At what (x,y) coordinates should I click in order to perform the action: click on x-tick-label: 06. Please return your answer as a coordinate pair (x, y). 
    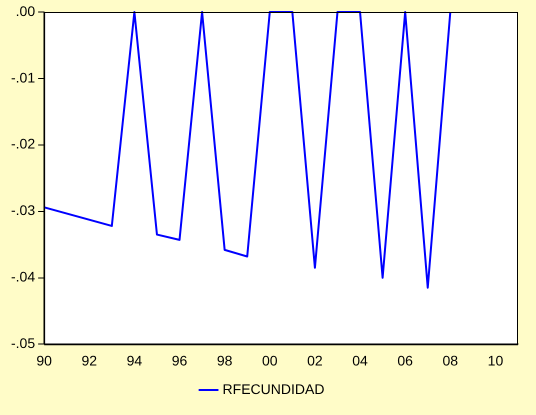
    Looking at the image, I should click on (405, 360).